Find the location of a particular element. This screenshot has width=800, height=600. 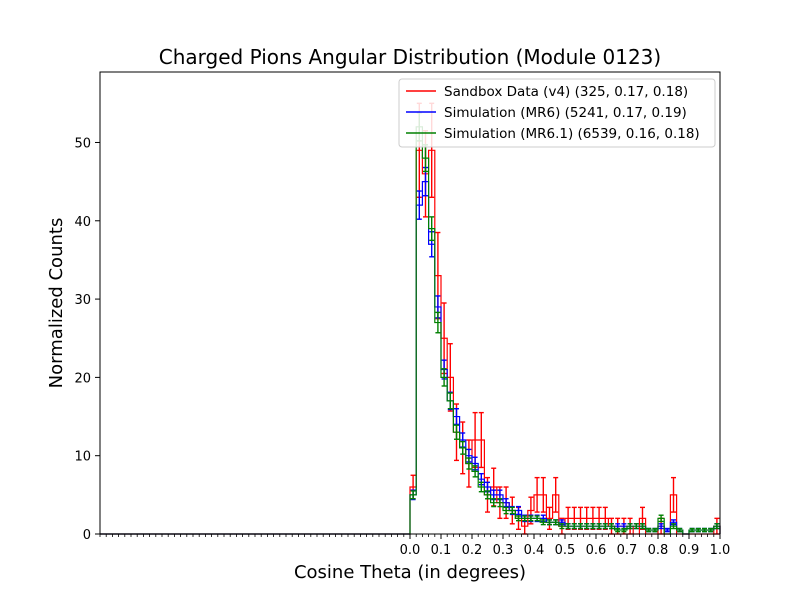

y-tick-label: 10 is located at coordinates (82, 457).